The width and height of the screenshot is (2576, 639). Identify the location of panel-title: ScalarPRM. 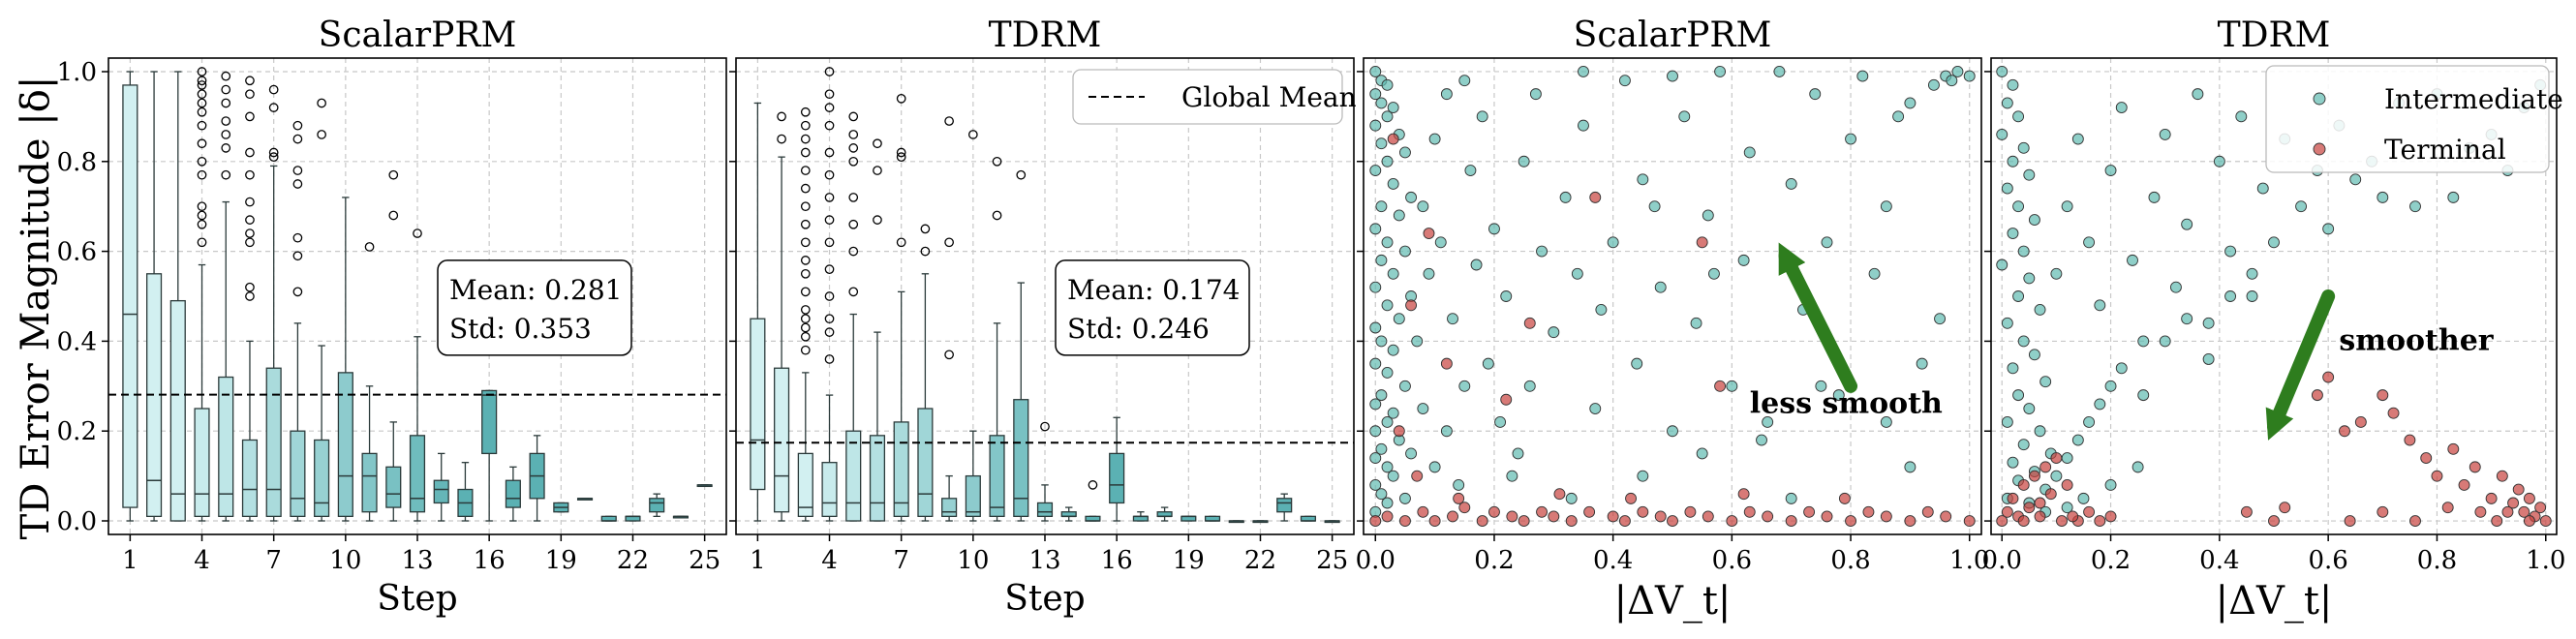
(418, 35).